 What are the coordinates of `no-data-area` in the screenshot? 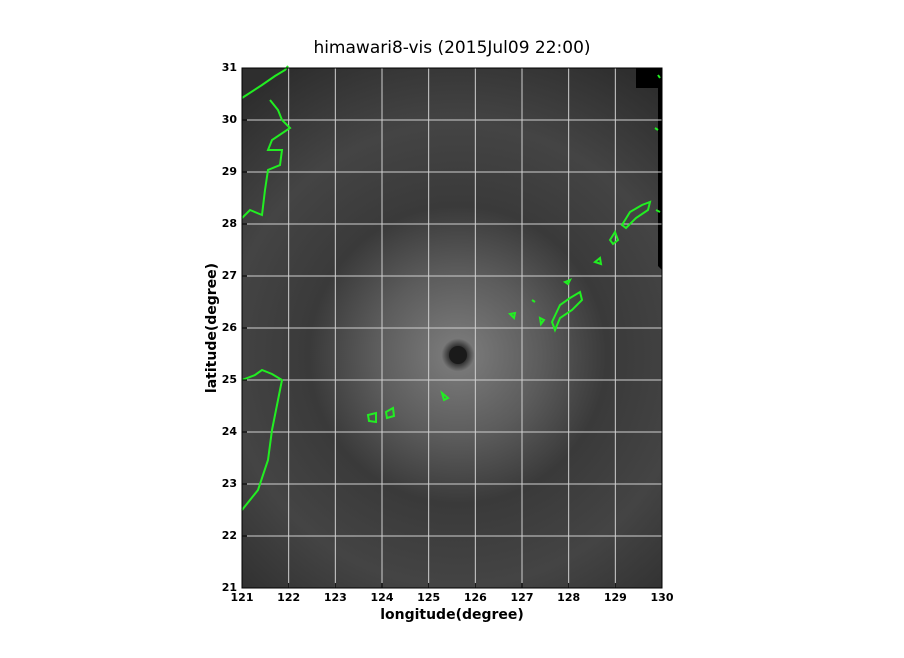 It's located at (649, 169).